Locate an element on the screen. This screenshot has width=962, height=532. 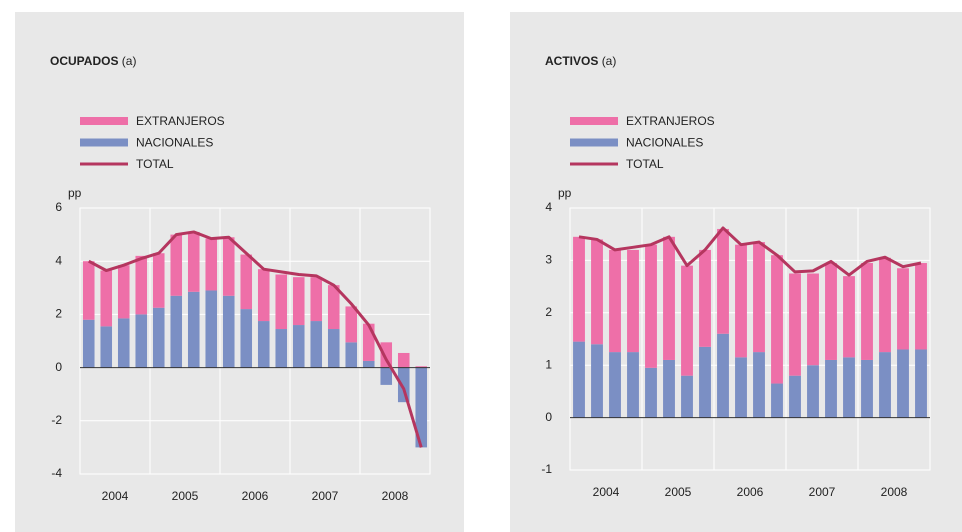
chart-title-note: (a) is located at coordinates (129, 61).